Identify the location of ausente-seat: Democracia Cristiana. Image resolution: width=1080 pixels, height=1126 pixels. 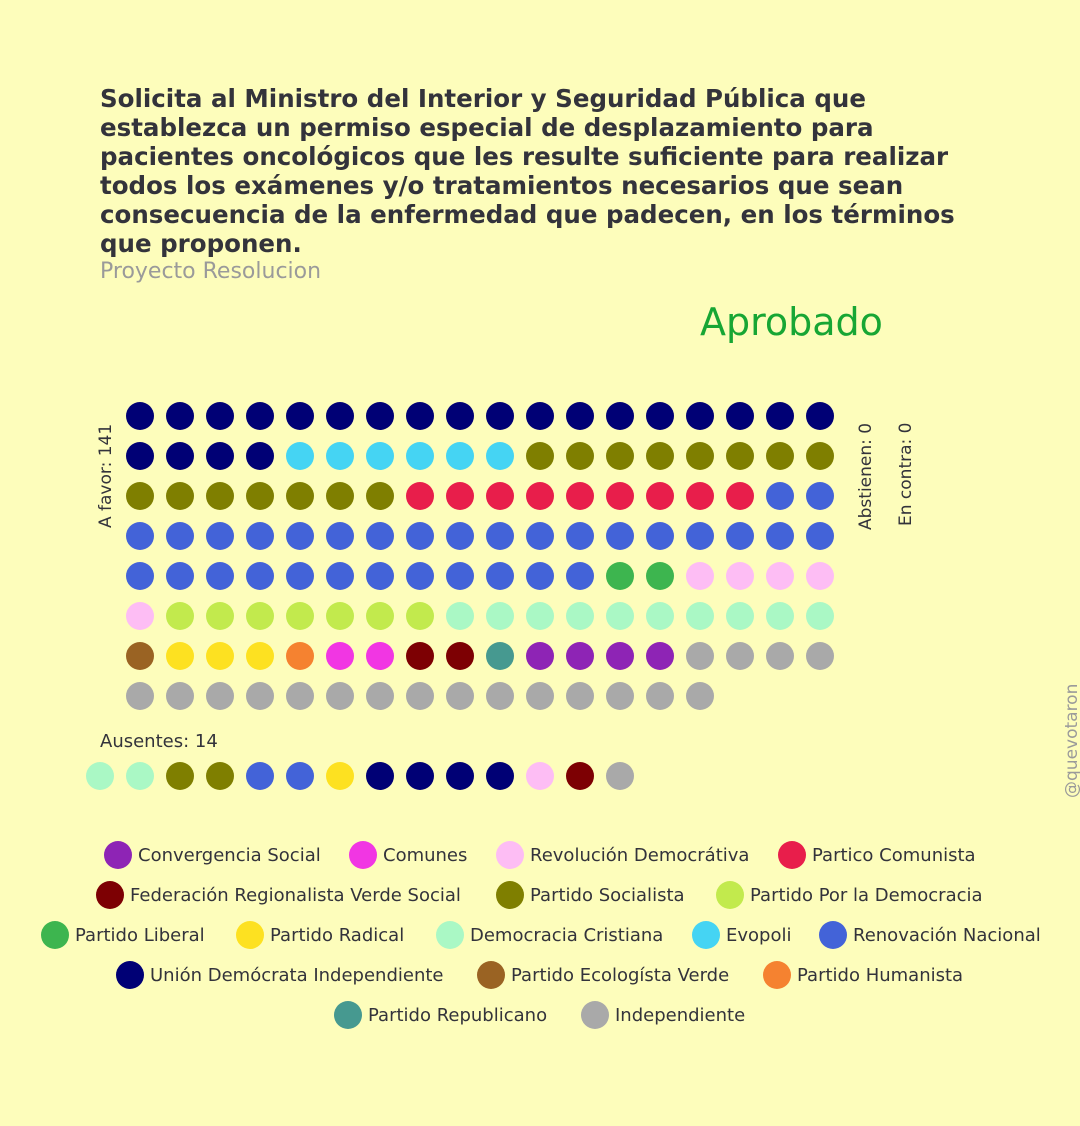
(100, 776).